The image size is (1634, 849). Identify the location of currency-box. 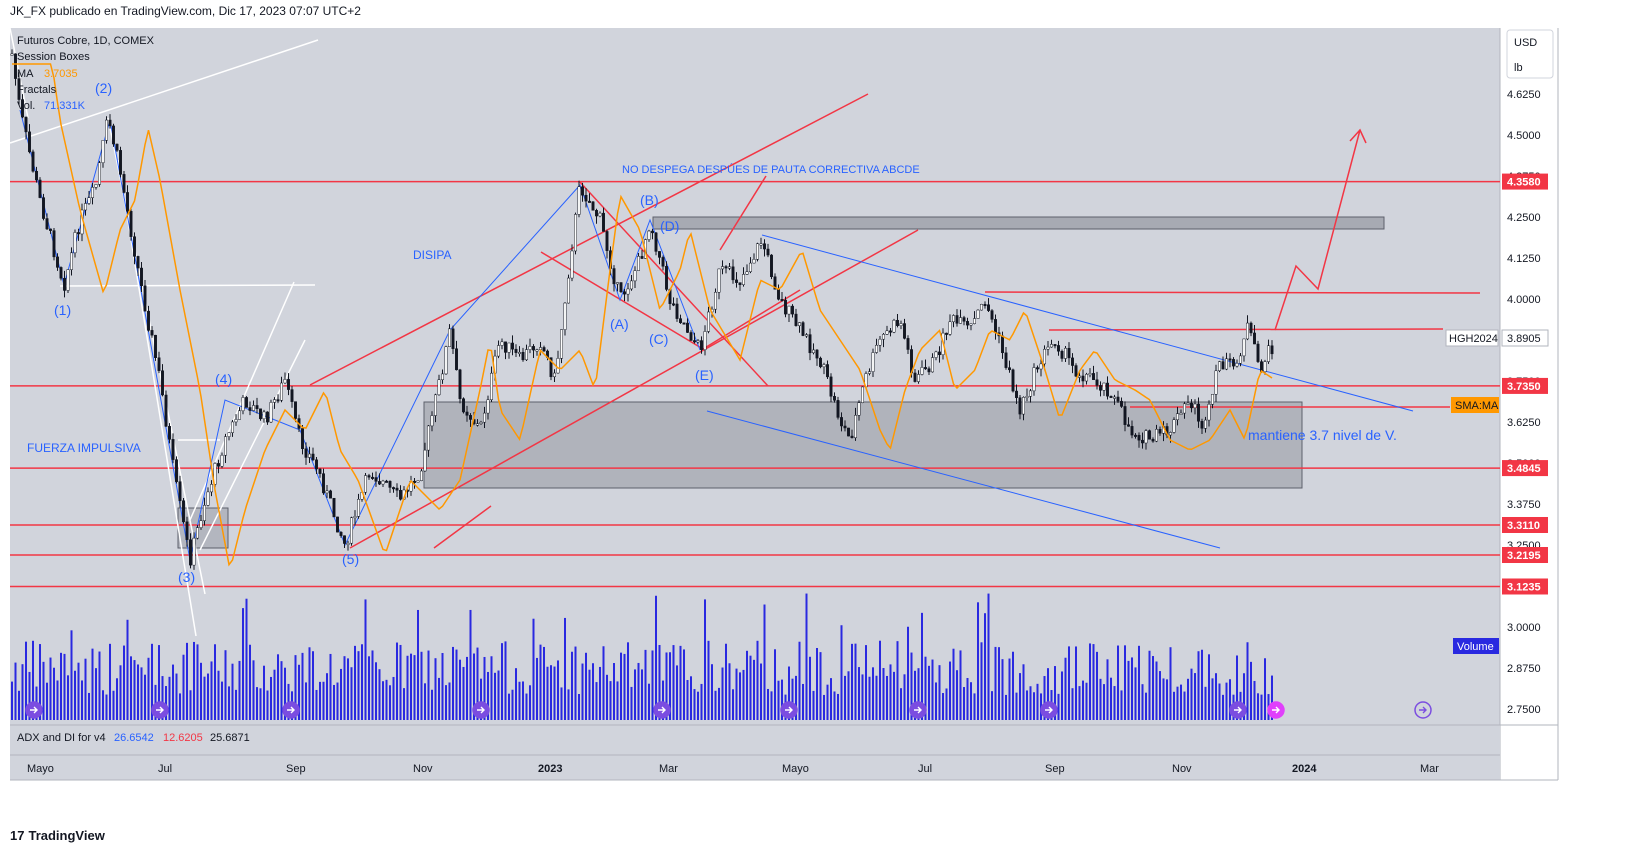
(1530, 54).